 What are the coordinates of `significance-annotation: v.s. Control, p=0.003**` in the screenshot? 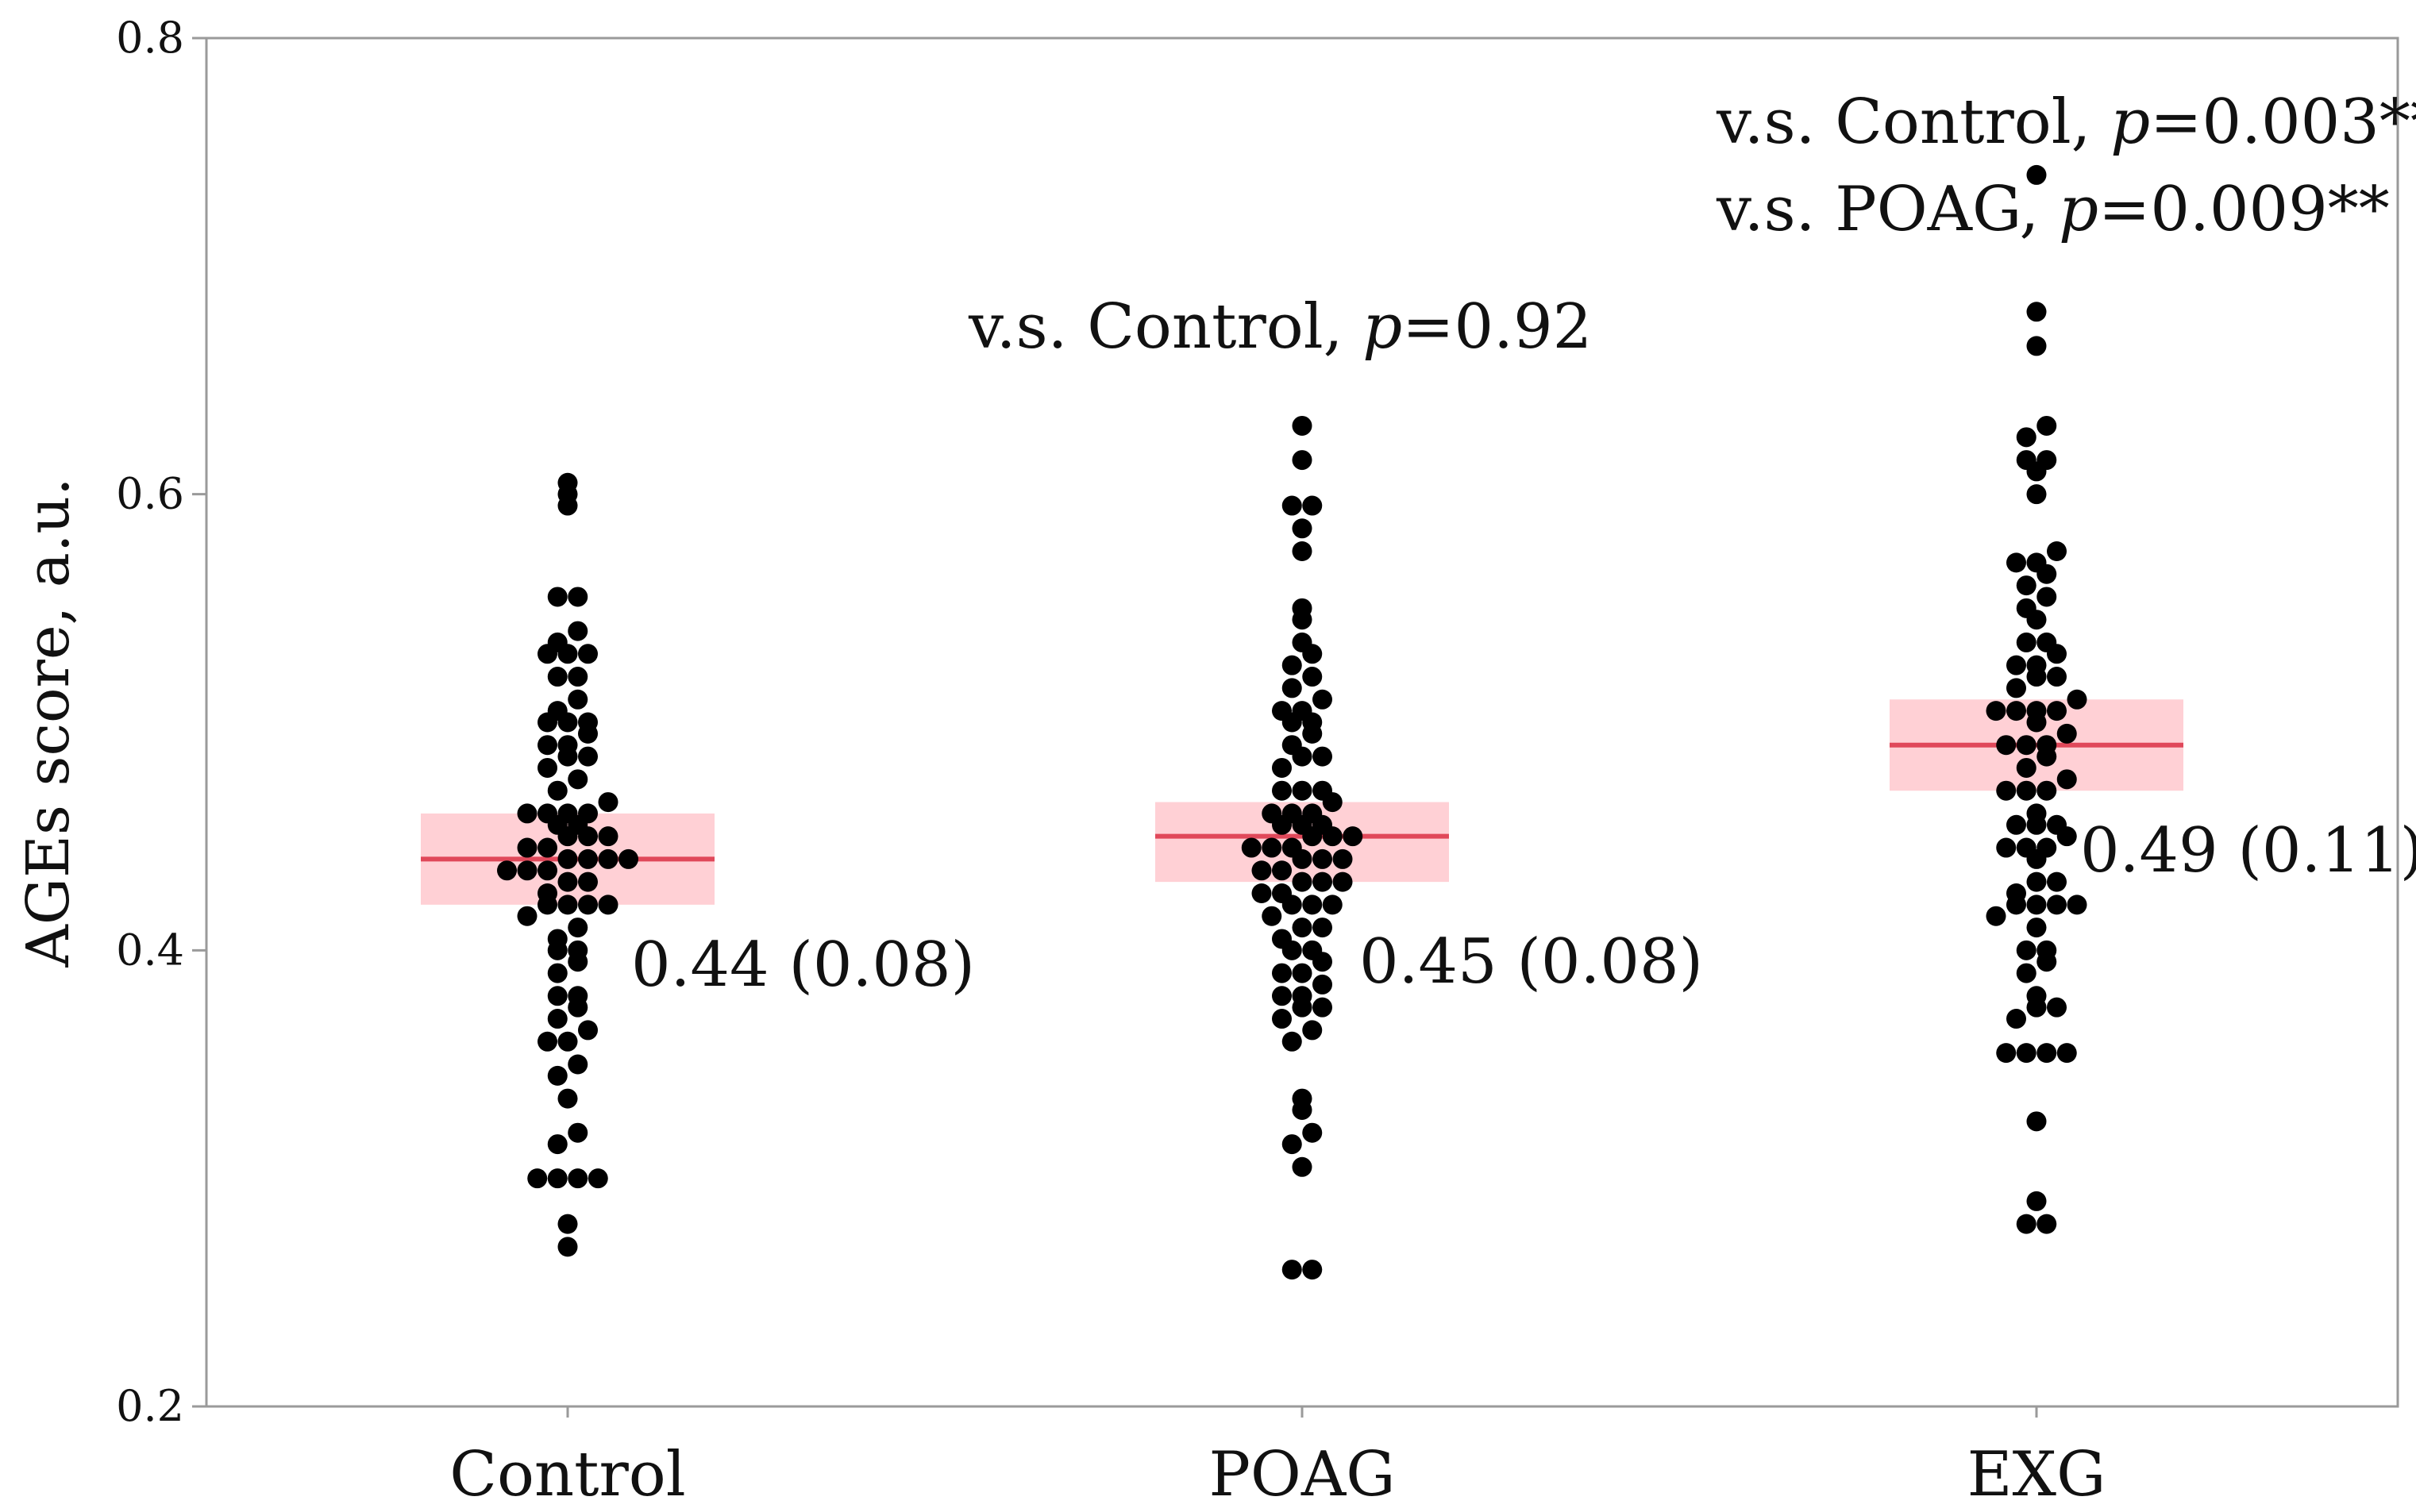 It's located at (2066, 122).